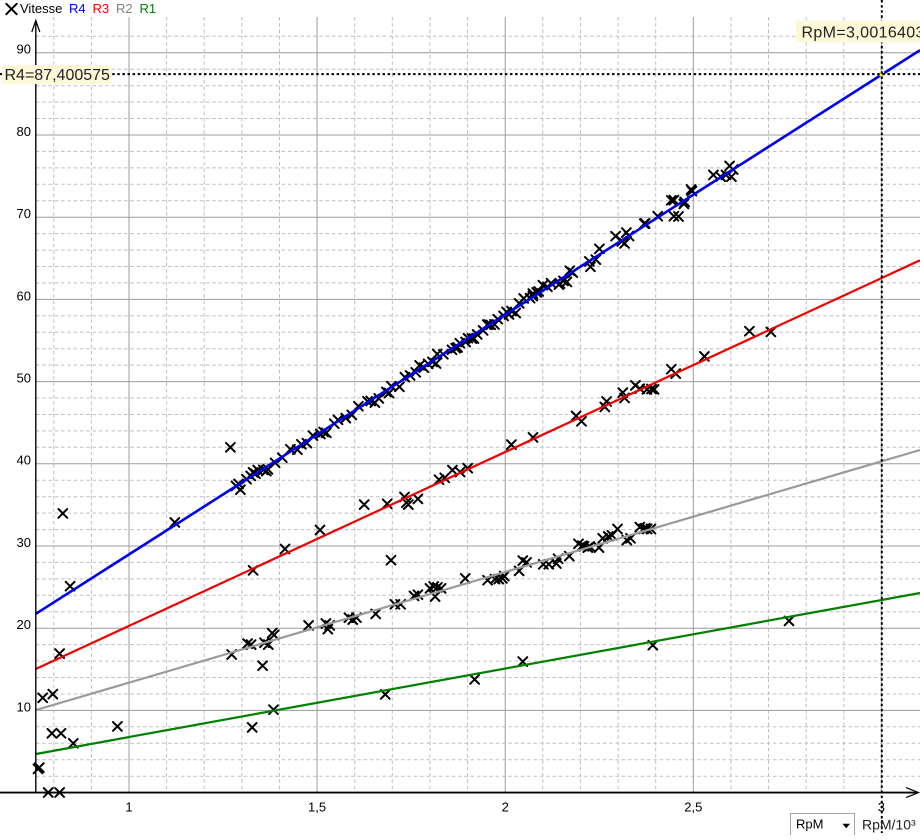  I want to click on svg-text: 80, so click(24, 131).